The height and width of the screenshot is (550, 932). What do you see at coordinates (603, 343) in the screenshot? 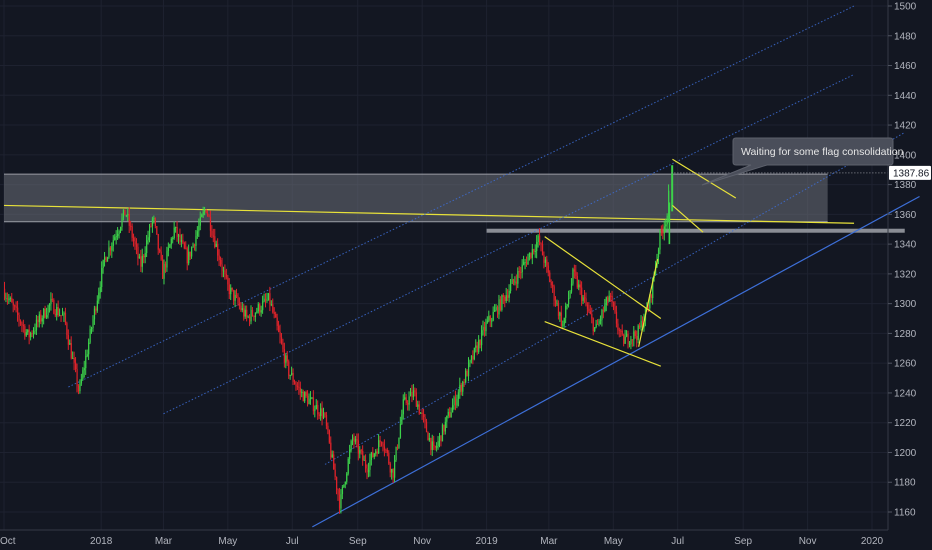
I see `wedge-lower` at bounding box center [603, 343].